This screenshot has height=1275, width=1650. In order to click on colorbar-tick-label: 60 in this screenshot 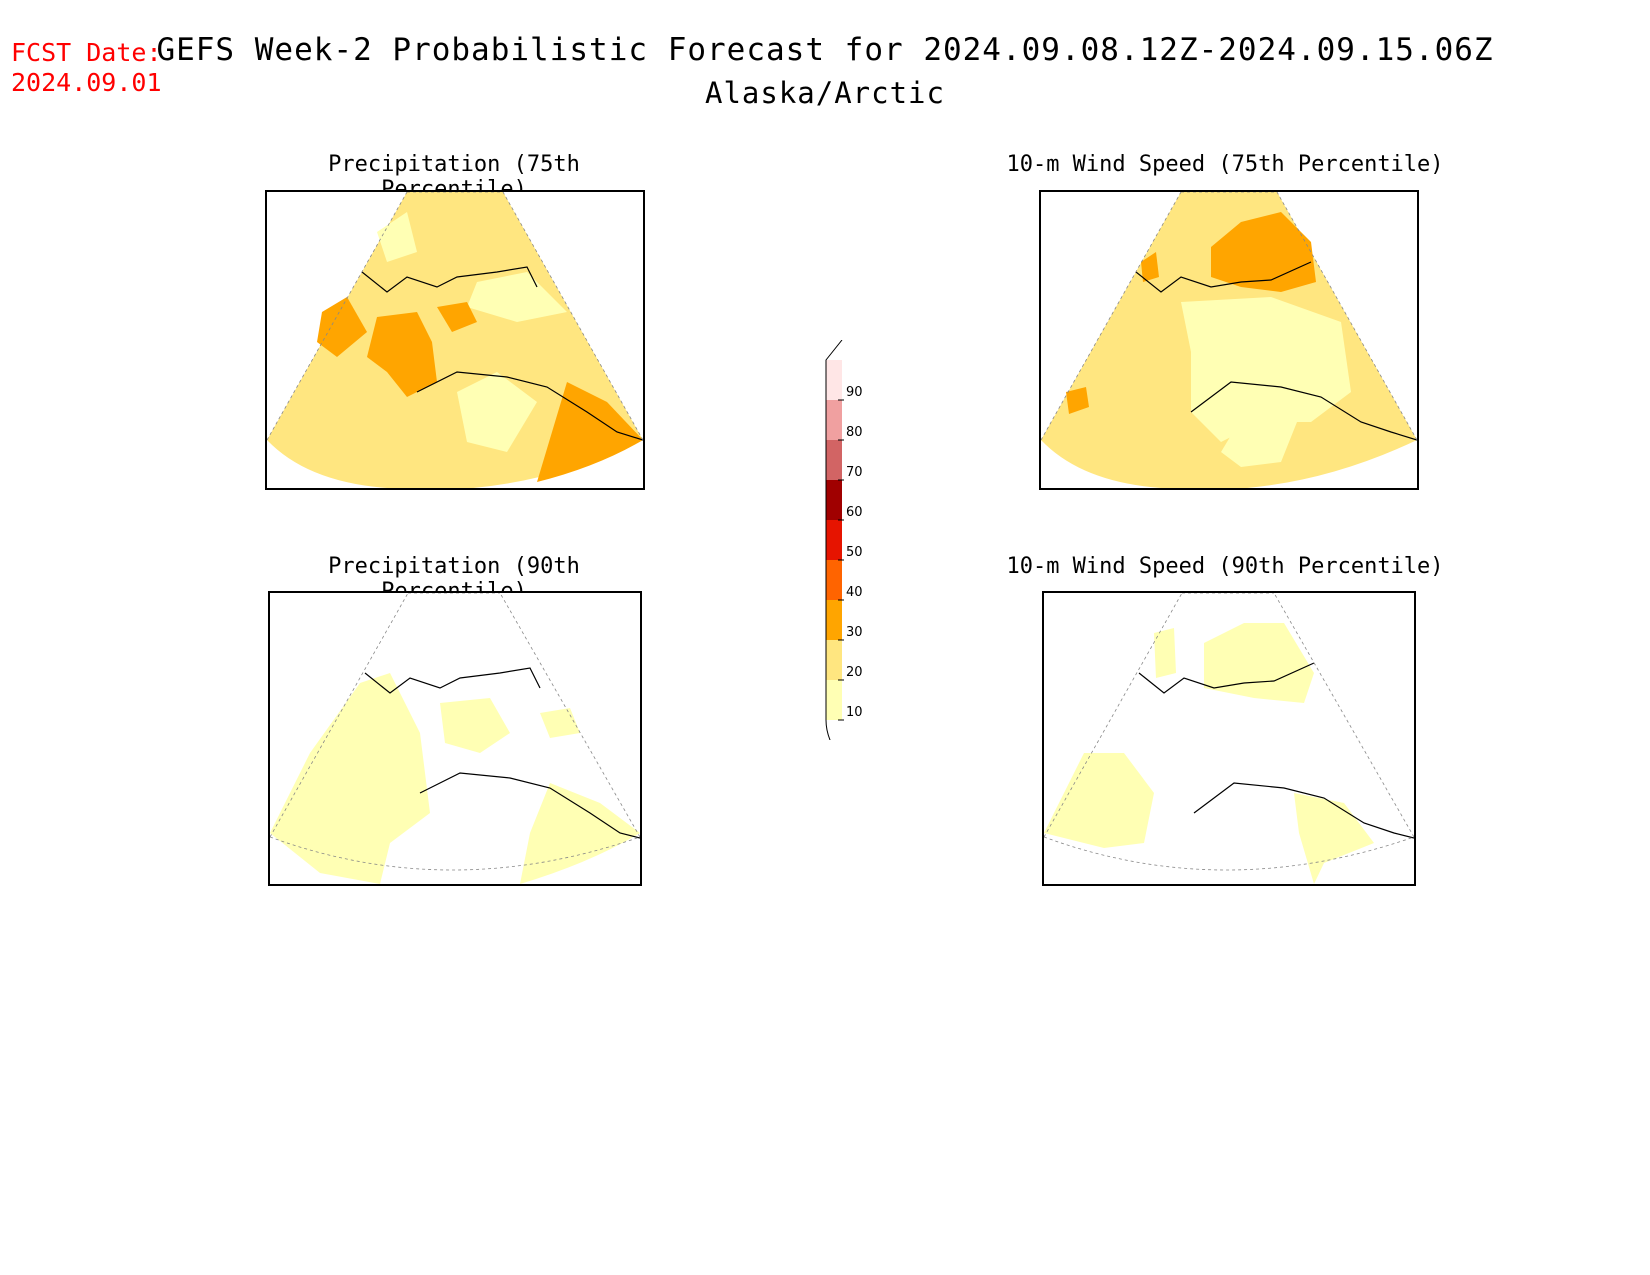, I will do `click(854, 512)`.